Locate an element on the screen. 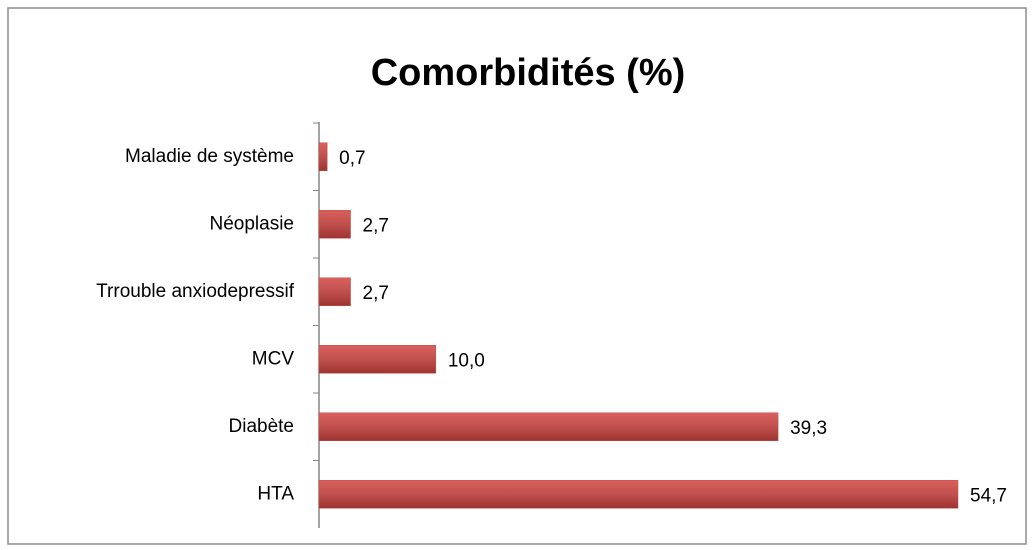 This screenshot has height=550, width=1035. data-label: 39,3 is located at coordinates (808, 428).